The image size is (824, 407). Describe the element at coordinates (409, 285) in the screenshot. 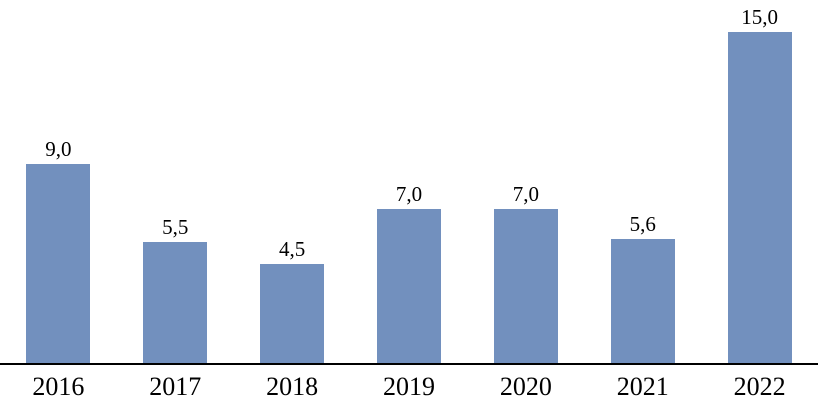

I see `bar-2019` at that location.